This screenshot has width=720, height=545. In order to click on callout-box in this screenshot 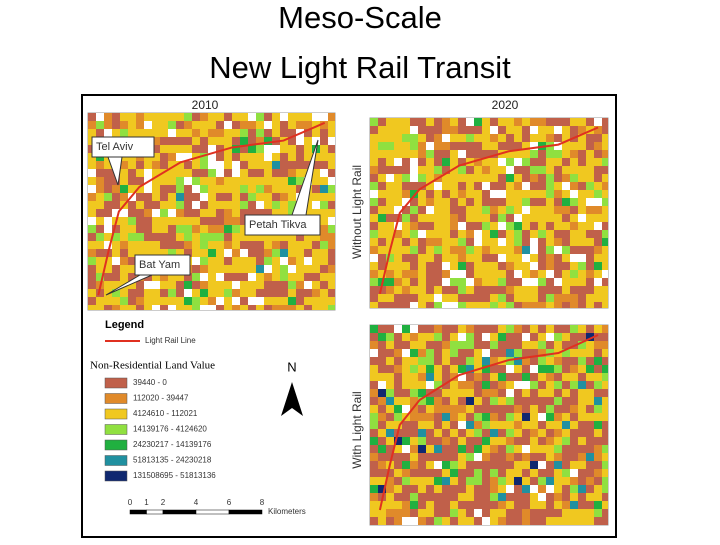, I will do `click(123, 147)`.